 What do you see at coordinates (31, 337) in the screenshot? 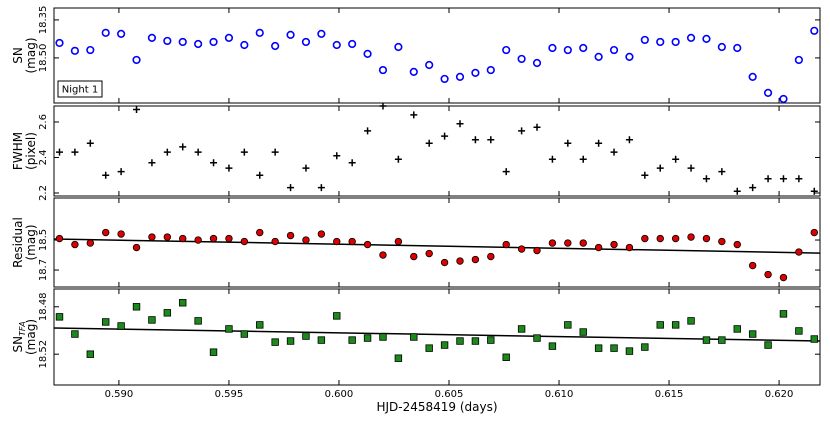
I see `y-axis-label: (mag)` at bounding box center [31, 337].